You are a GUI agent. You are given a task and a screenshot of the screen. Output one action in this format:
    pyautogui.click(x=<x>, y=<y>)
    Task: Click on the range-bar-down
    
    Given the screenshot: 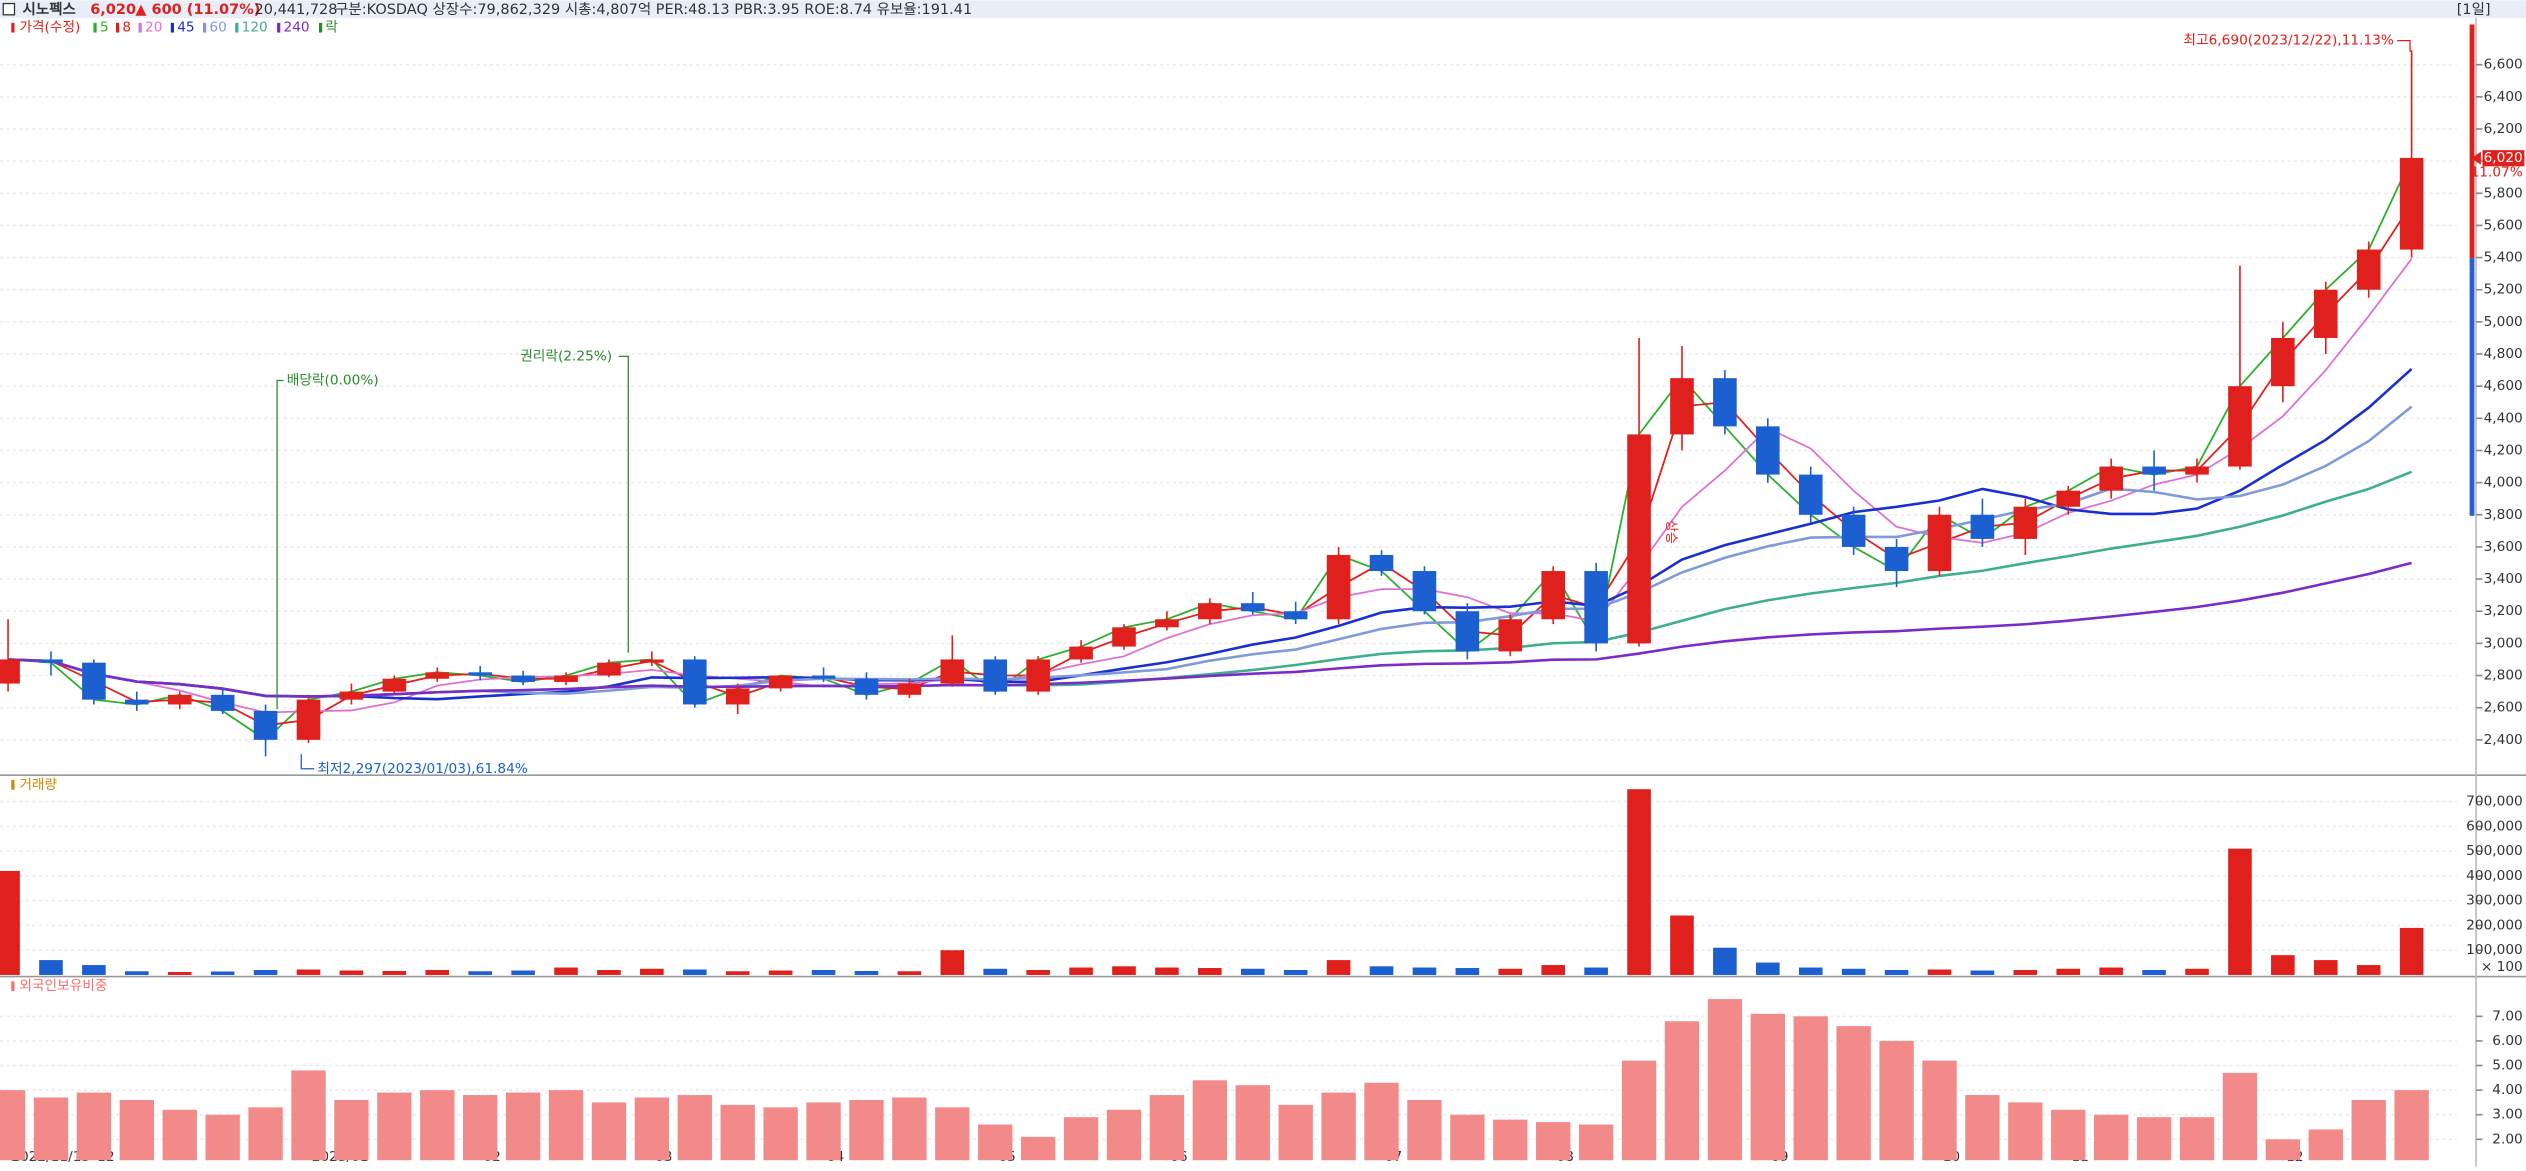 What is the action you would take?
    pyautogui.click(x=2472, y=387)
    